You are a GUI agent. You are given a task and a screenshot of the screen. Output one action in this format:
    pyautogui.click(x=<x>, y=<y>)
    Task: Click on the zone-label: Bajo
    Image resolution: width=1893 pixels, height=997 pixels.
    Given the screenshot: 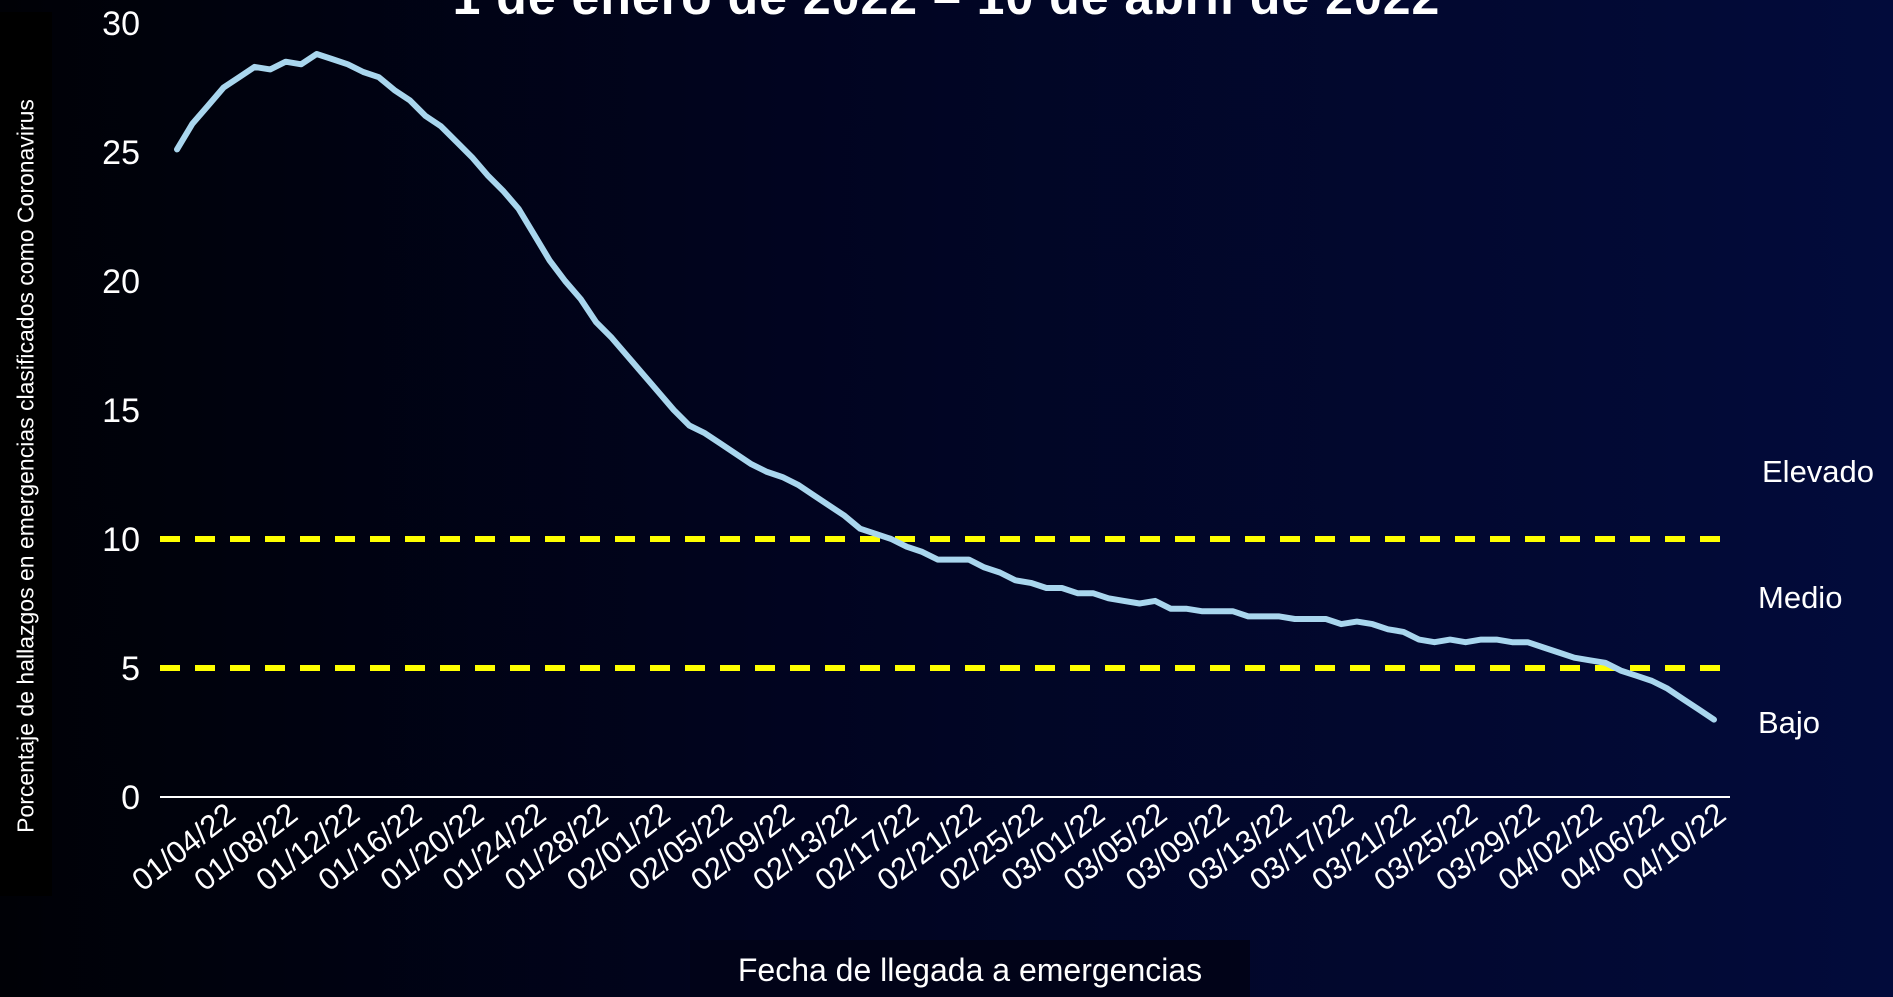 What is the action you would take?
    pyautogui.click(x=1789, y=722)
    